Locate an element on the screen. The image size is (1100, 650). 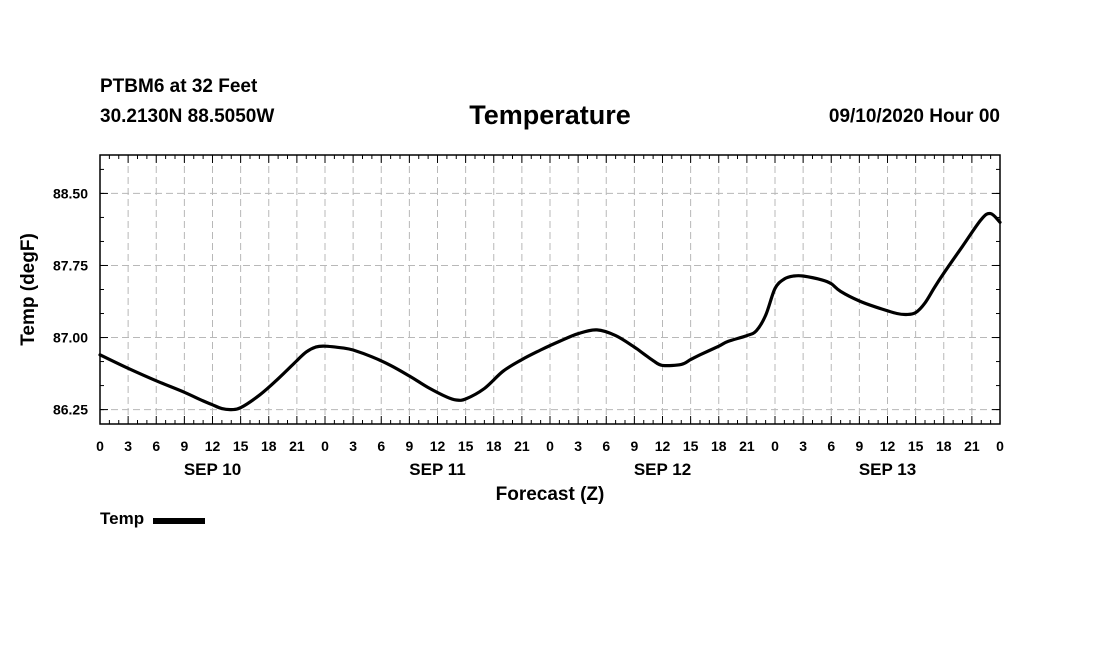
y-tick-label: 87.75 is located at coordinates (70, 265).